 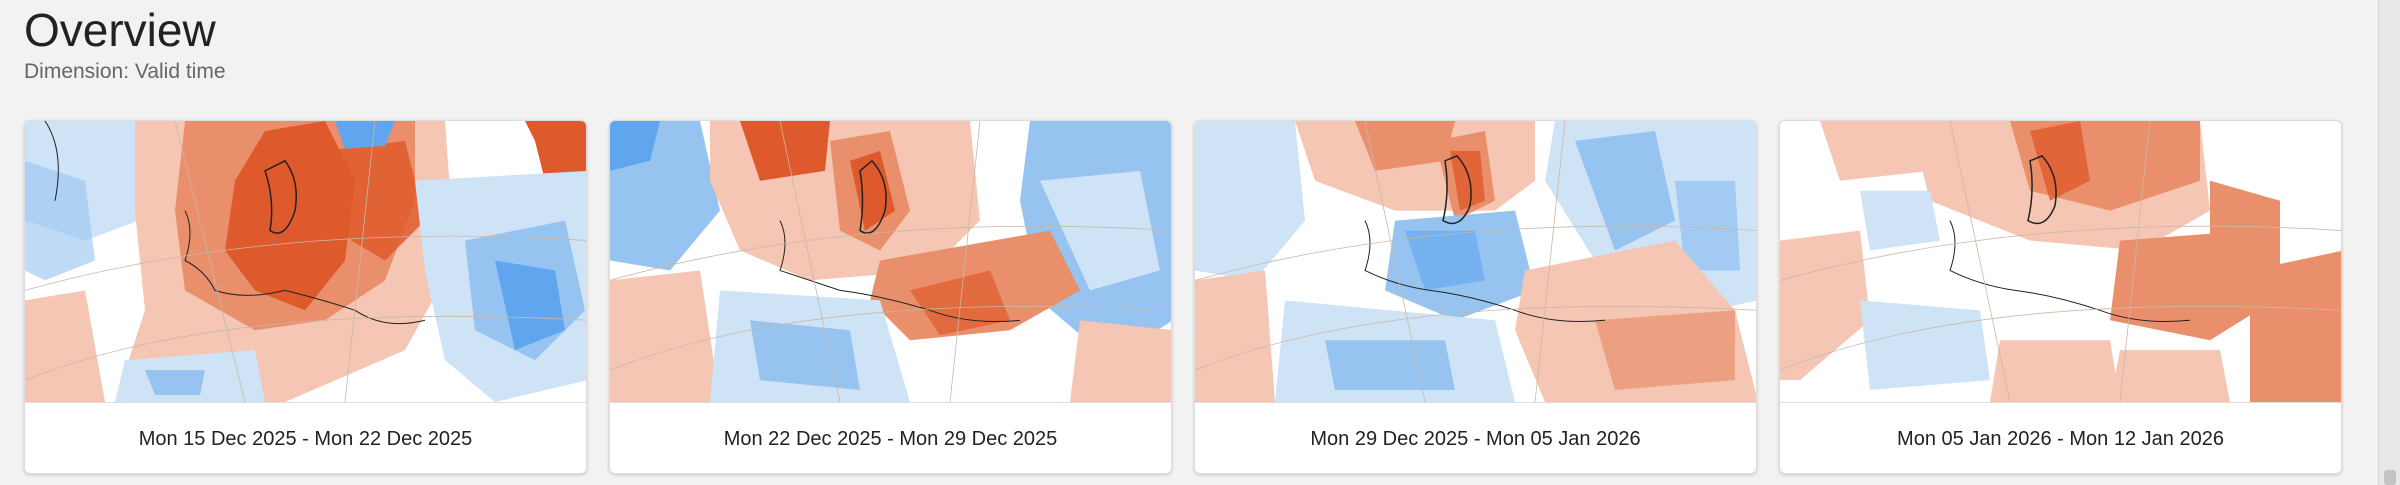 I want to click on vertical-scrollbar, so click(x=2389, y=242).